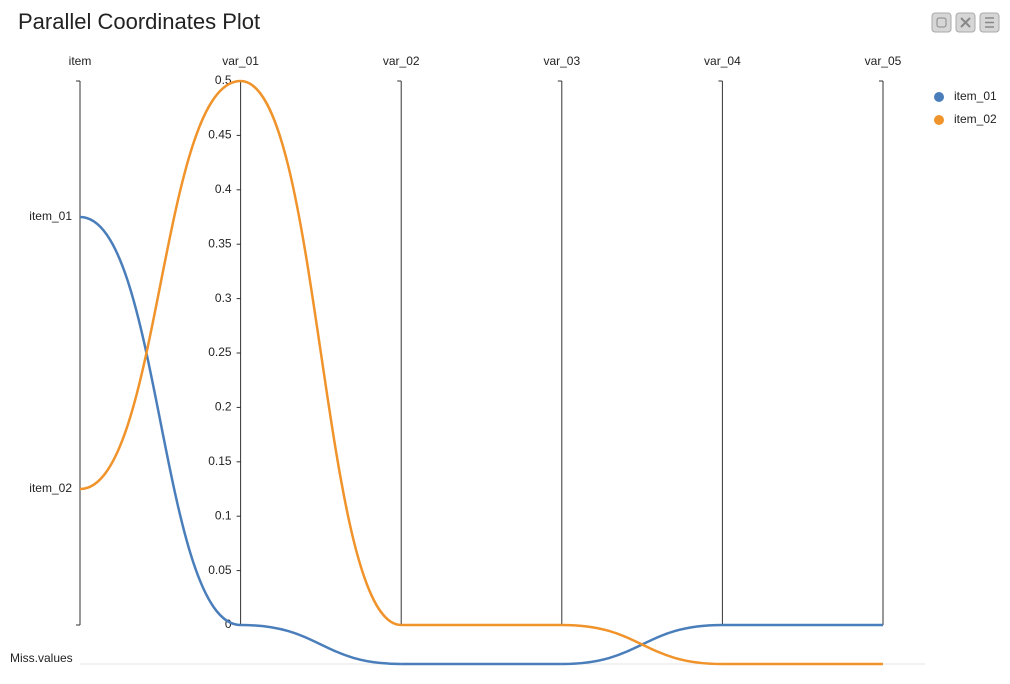 This screenshot has width=1010, height=684. I want to click on zoom-button, so click(941, 22).